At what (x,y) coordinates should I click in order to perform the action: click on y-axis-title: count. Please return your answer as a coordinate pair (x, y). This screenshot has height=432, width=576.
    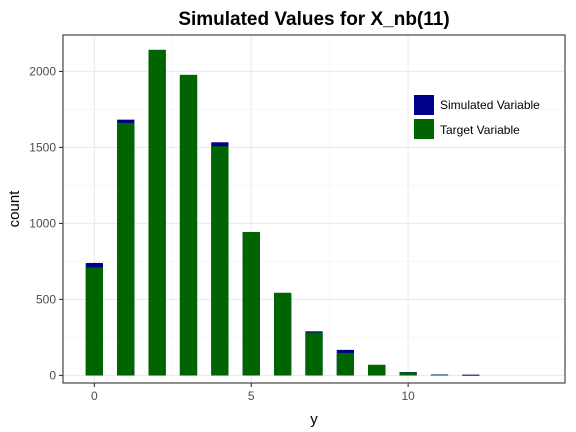
    Looking at the image, I should click on (14, 209).